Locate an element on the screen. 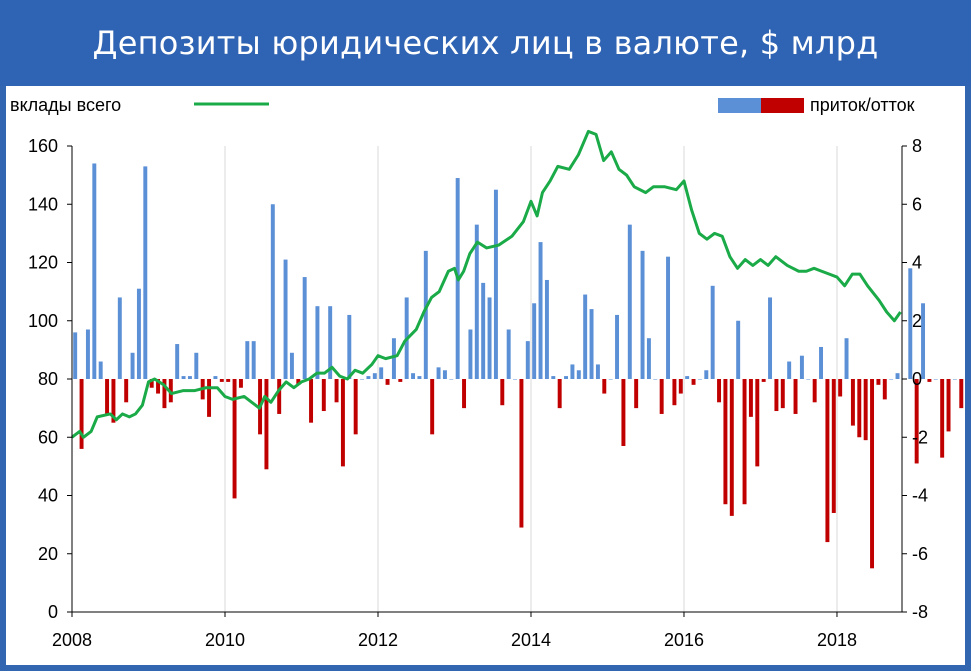 Image resolution: width=971 pixels, height=671 pixels. x-tick-2016: 2016 is located at coordinates (684, 640).